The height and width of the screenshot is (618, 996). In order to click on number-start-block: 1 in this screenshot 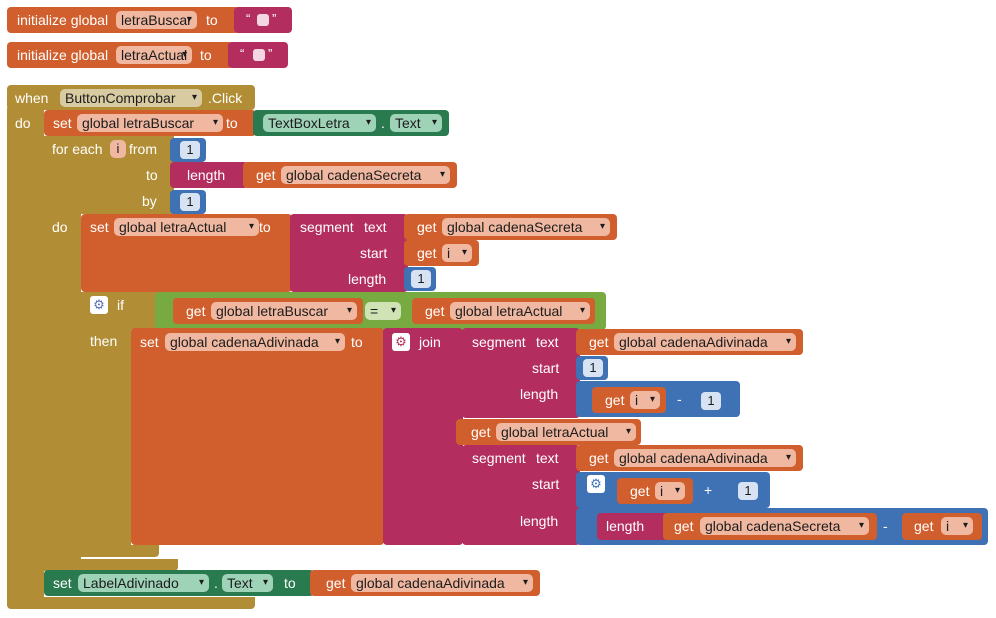, I will do `click(592, 368)`.